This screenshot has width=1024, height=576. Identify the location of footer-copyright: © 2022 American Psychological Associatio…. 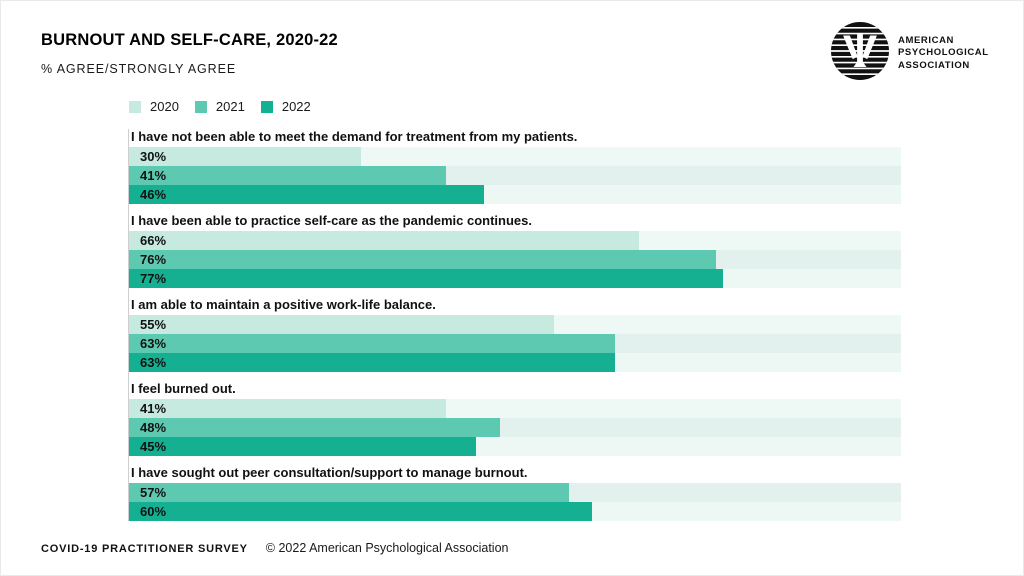
(387, 548).